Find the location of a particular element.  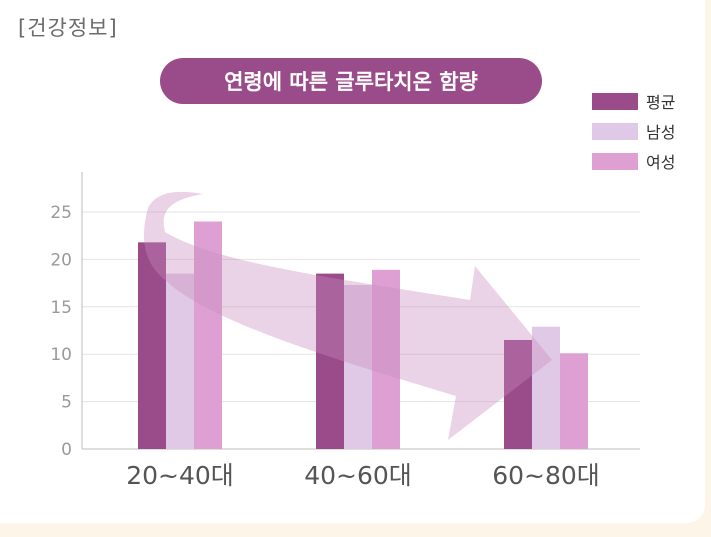

x-tick-labels: 20~40대 40~60대 60~80대 is located at coordinates (363, 475).